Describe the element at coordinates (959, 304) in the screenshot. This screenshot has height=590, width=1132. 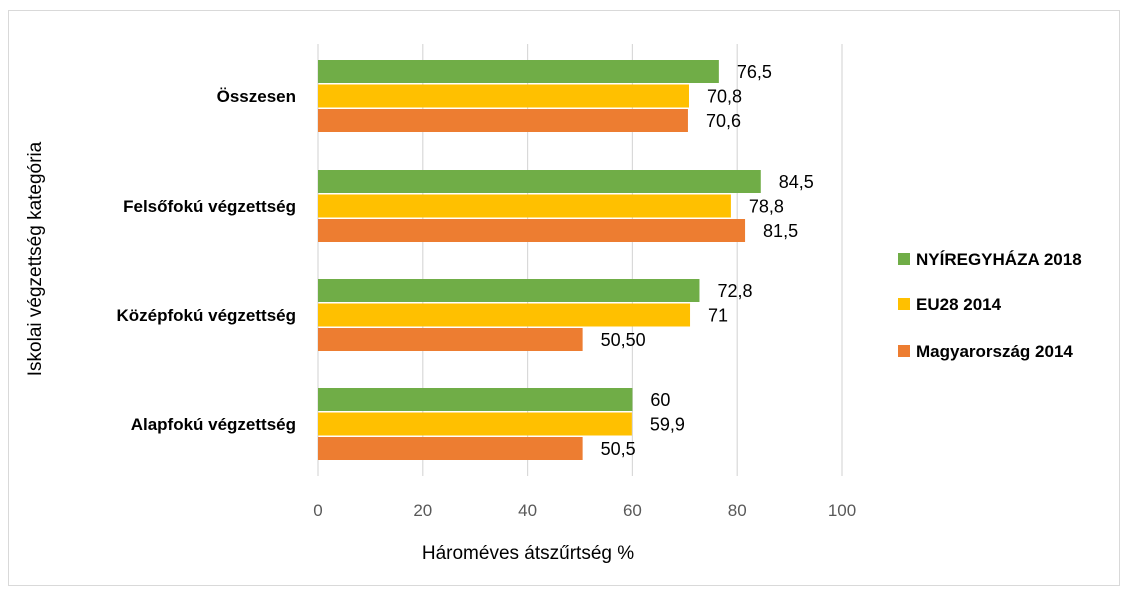
I see `legend-label: EU28 2014` at that location.